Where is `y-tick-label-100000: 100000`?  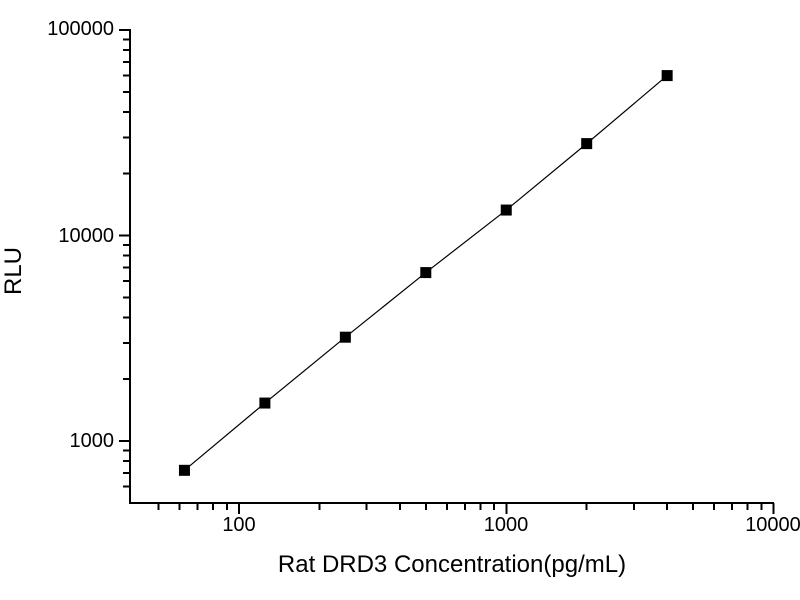 y-tick-label-100000: 100000 is located at coordinates (80, 29).